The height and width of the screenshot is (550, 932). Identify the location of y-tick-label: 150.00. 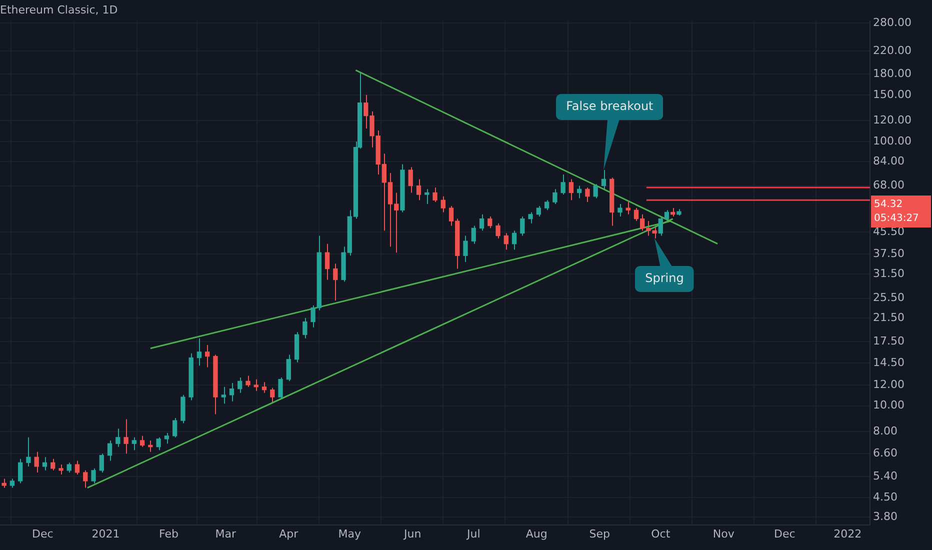
(892, 94).